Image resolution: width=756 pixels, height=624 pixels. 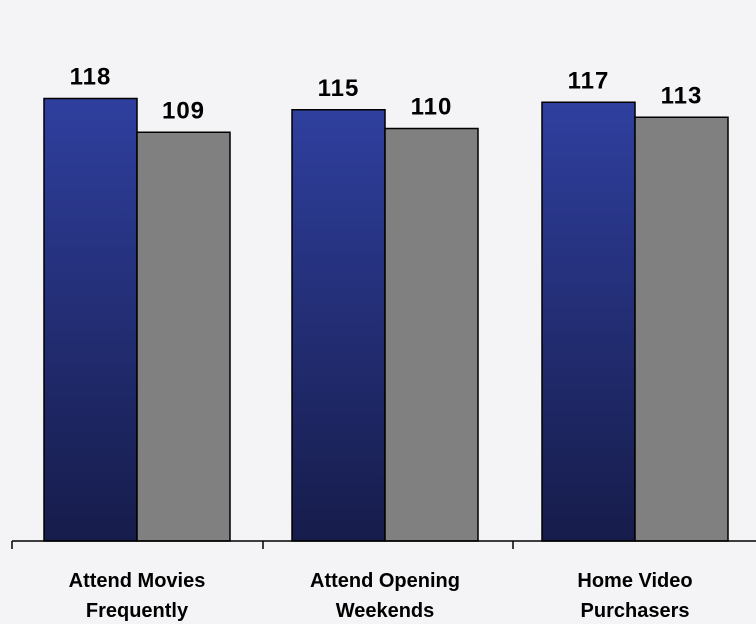 What do you see at coordinates (385, 596) in the screenshot?
I see `category-label: Attend Opening Weekends` at bounding box center [385, 596].